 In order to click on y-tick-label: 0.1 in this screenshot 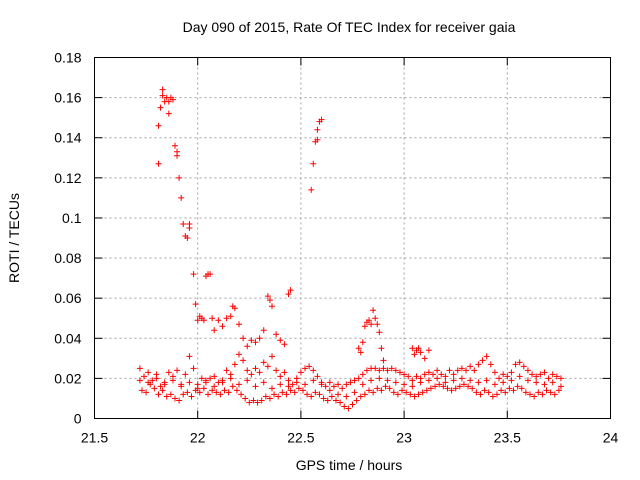, I will do `click(72, 218)`.